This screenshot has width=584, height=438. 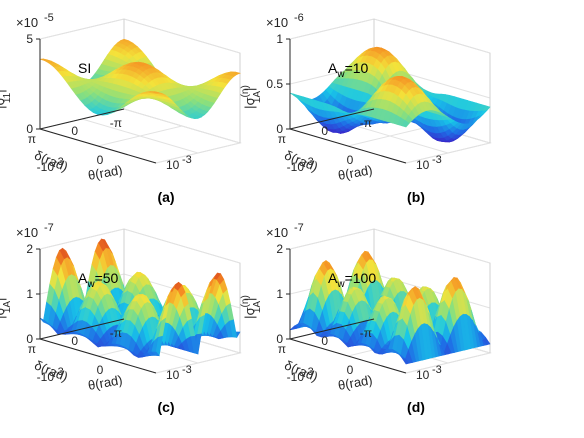 What do you see at coordinates (165, 407) in the screenshot?
I see `panel-label: (c)` at bounding box center [165, 407].